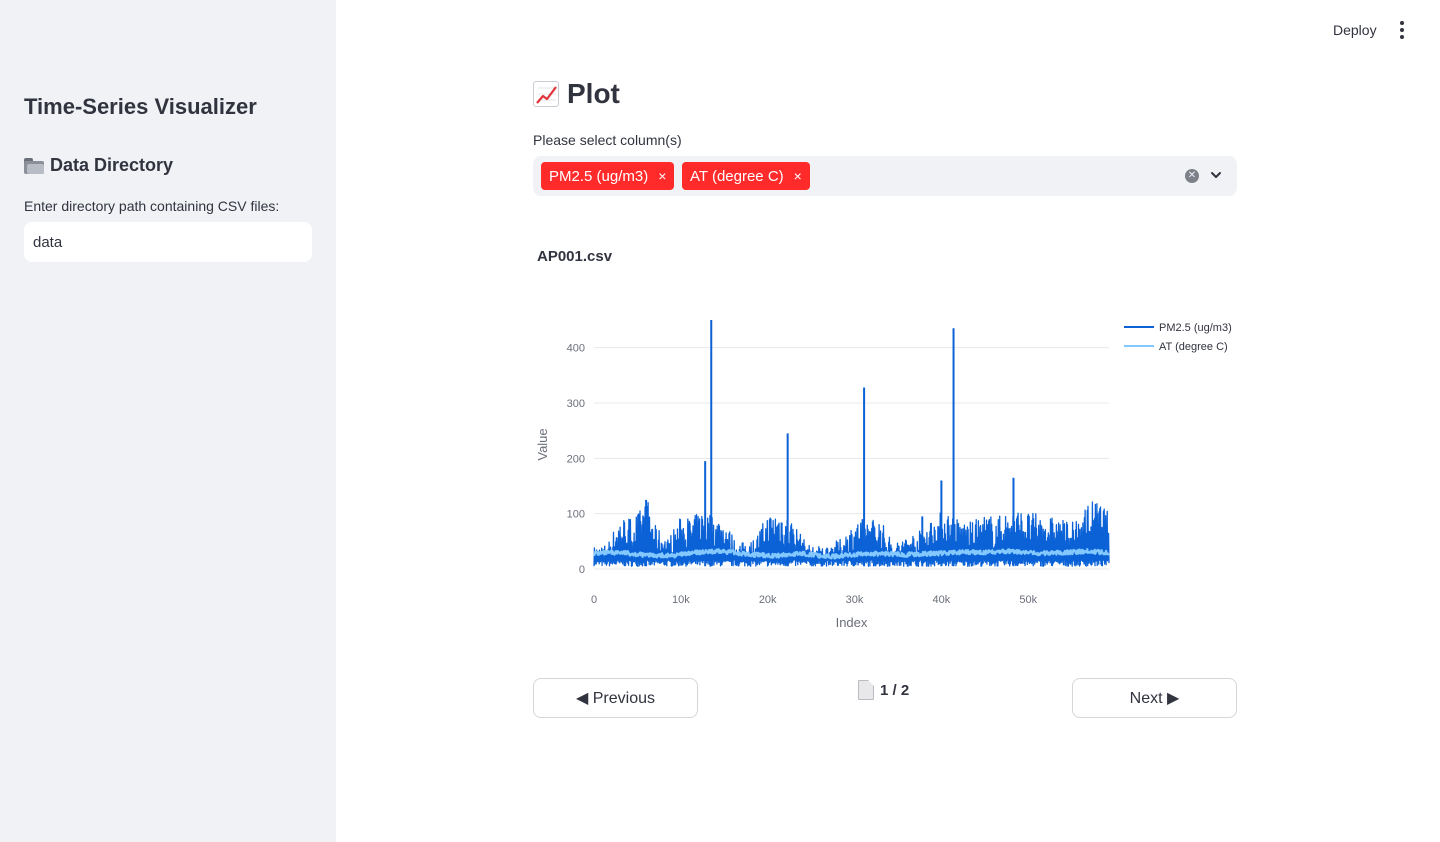  What do you see at coordinates (681, 600) in the screenshot?
I see `x-tick-label: 10k` at bounding box center [681, 600].